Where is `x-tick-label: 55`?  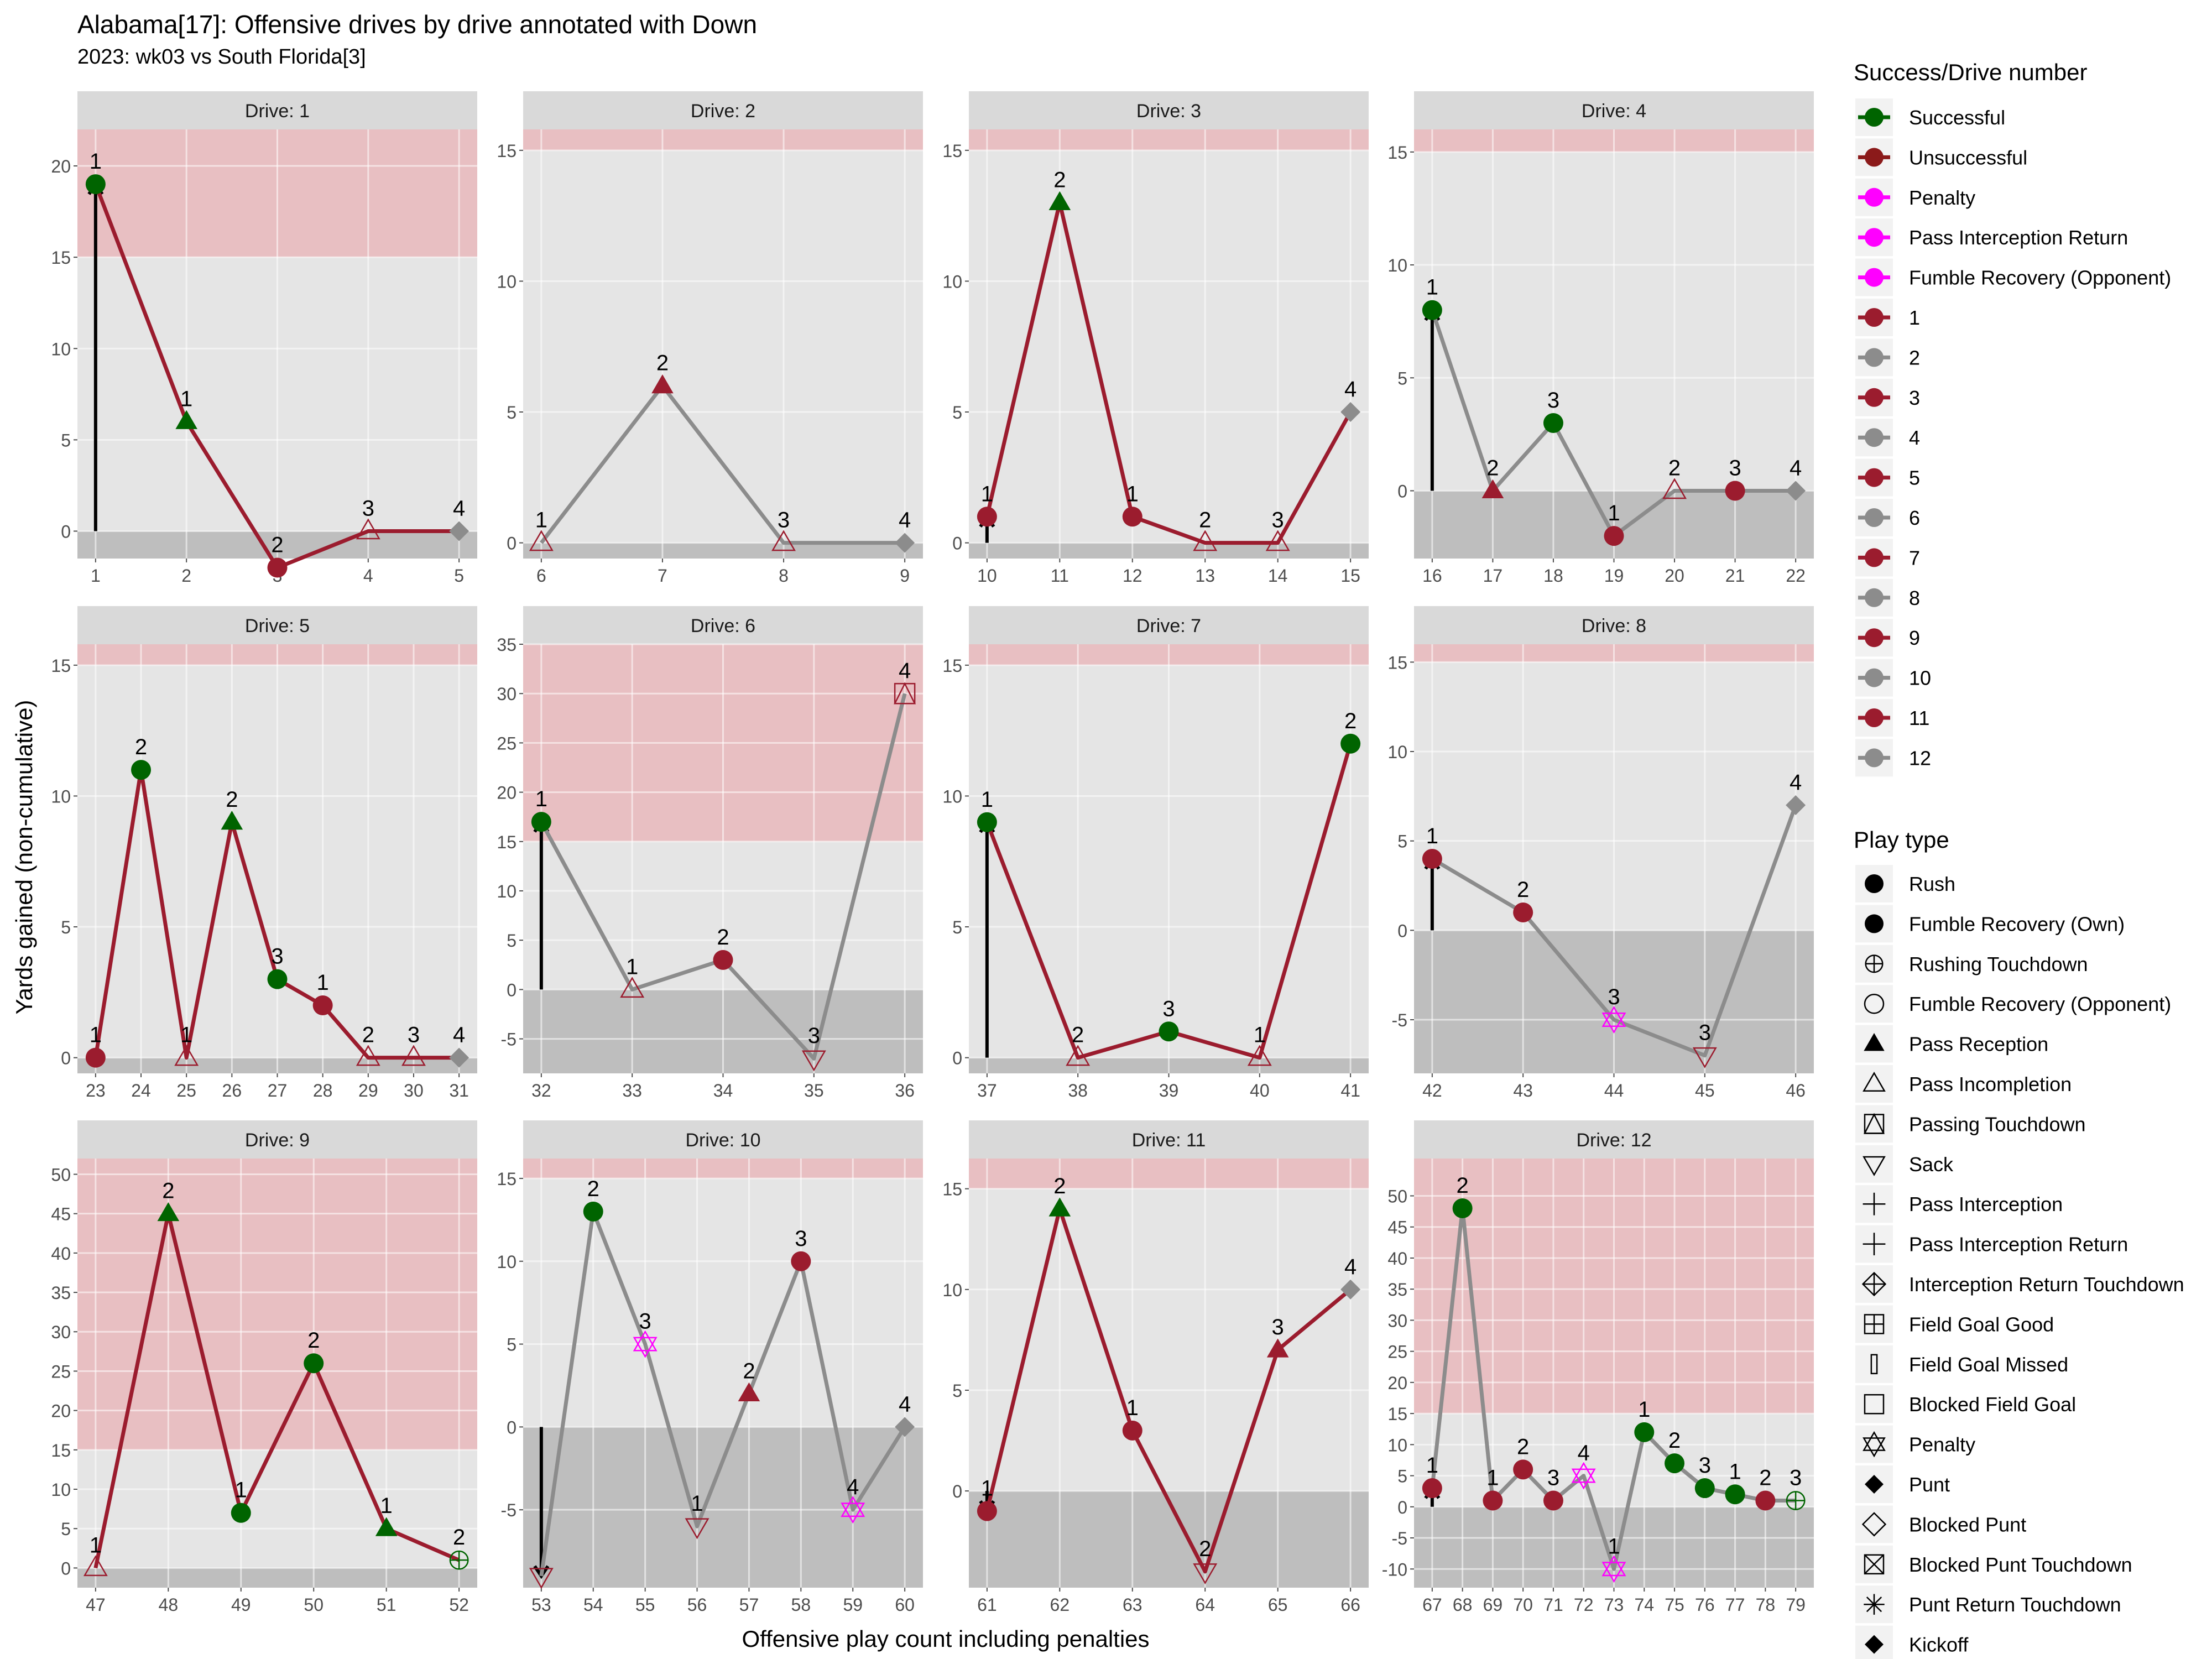
x-tick-label: 55 is located at coordinates (645, 1605).